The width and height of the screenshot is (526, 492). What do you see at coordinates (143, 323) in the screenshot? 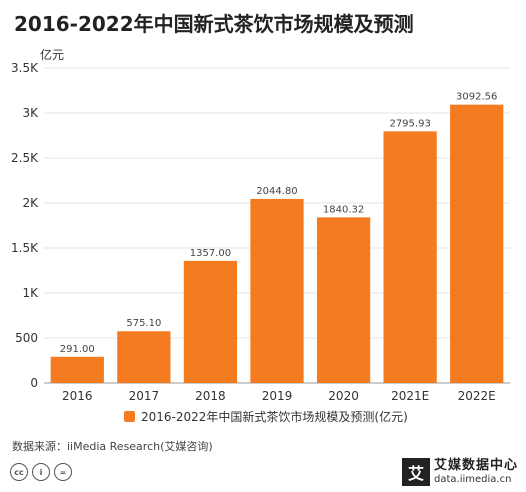
I see `data-label: 575.10` at bounding box center [143, 323].